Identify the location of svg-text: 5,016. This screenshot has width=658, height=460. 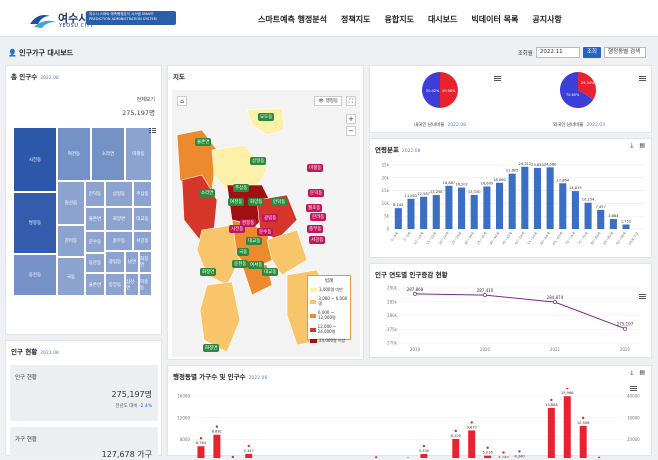
(487, 453).